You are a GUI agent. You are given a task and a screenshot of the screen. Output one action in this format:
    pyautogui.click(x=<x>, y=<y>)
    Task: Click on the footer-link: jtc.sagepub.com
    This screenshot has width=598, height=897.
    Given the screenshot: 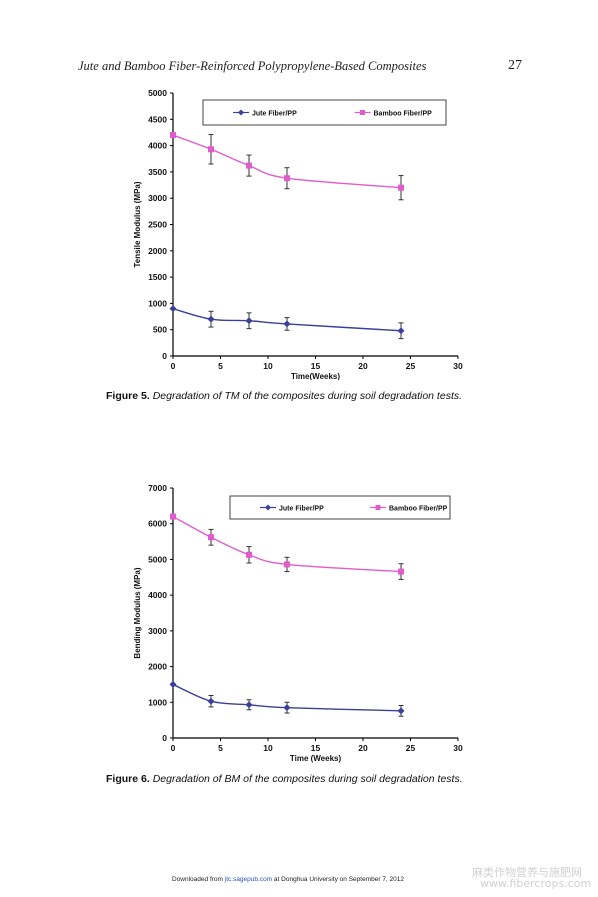 What is the action you would take?
    pyautogui.click(x=248, y=879)
    